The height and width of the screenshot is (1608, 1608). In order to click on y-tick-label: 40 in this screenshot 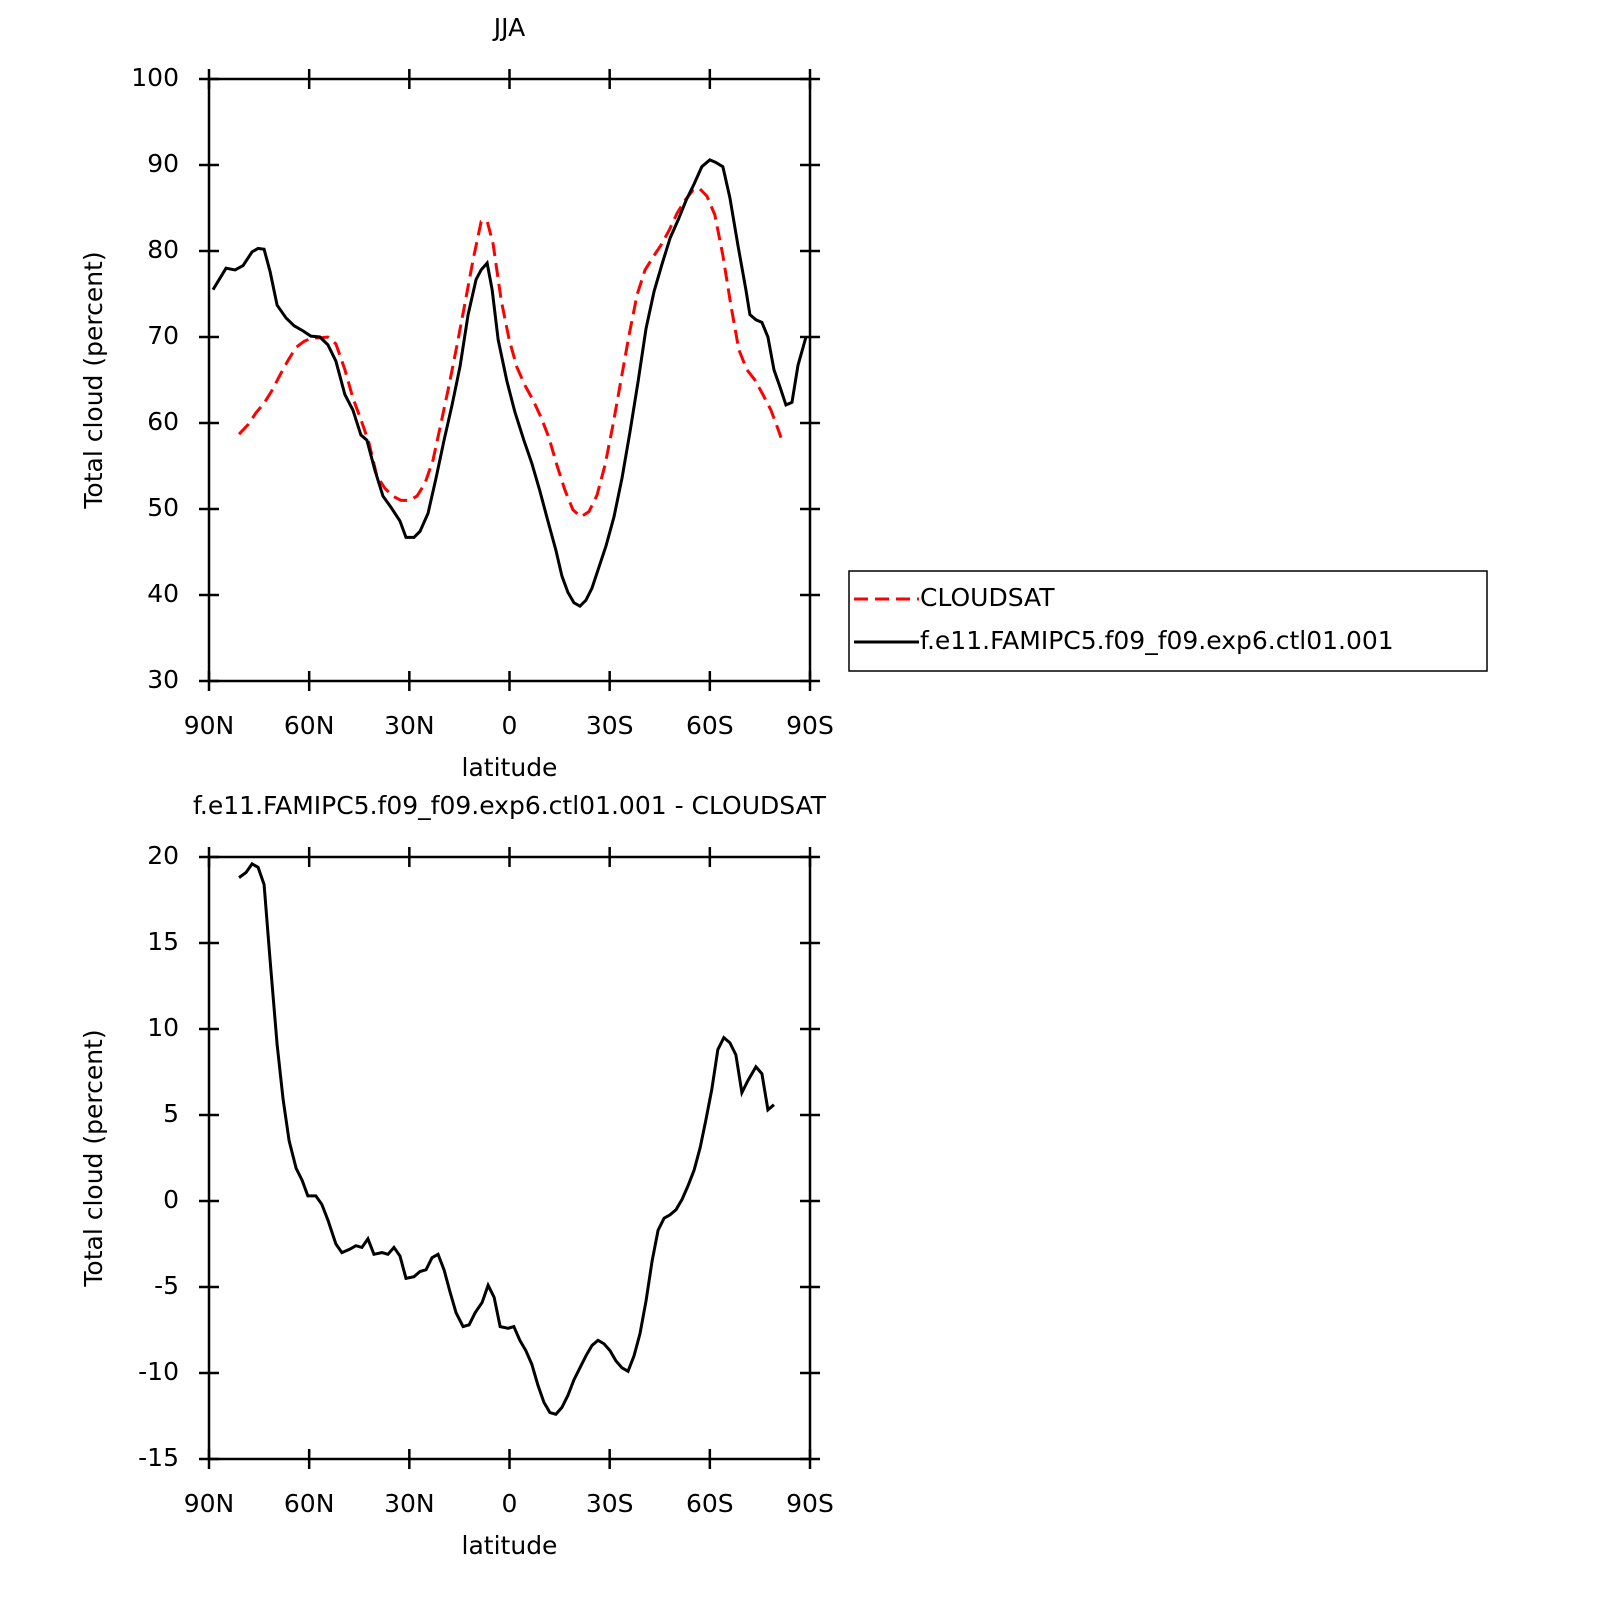, I will do `click(163, 593)`.